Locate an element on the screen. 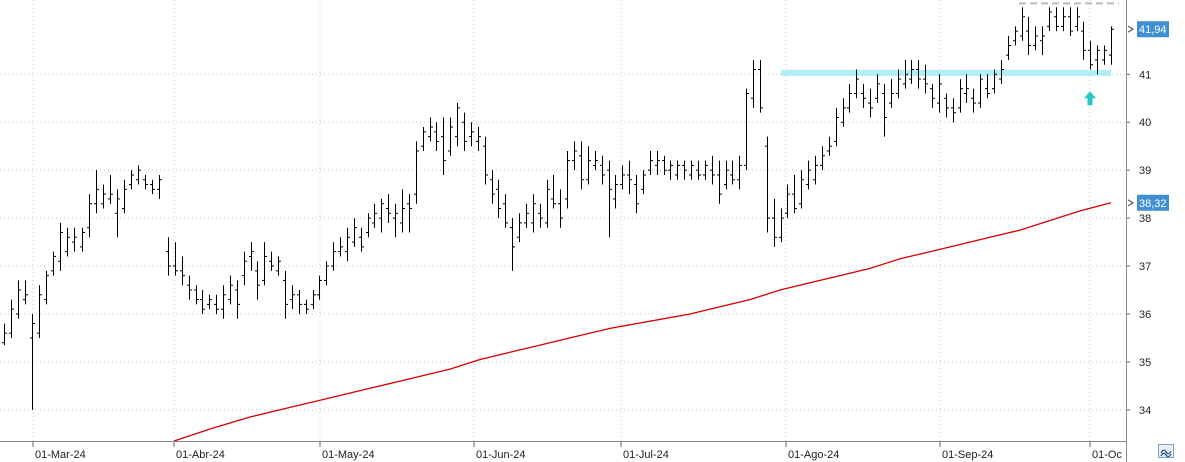 The width and height of the screenshot is (1185, 462). y-tick-label: 40 is located at coordinates (1145, 123).